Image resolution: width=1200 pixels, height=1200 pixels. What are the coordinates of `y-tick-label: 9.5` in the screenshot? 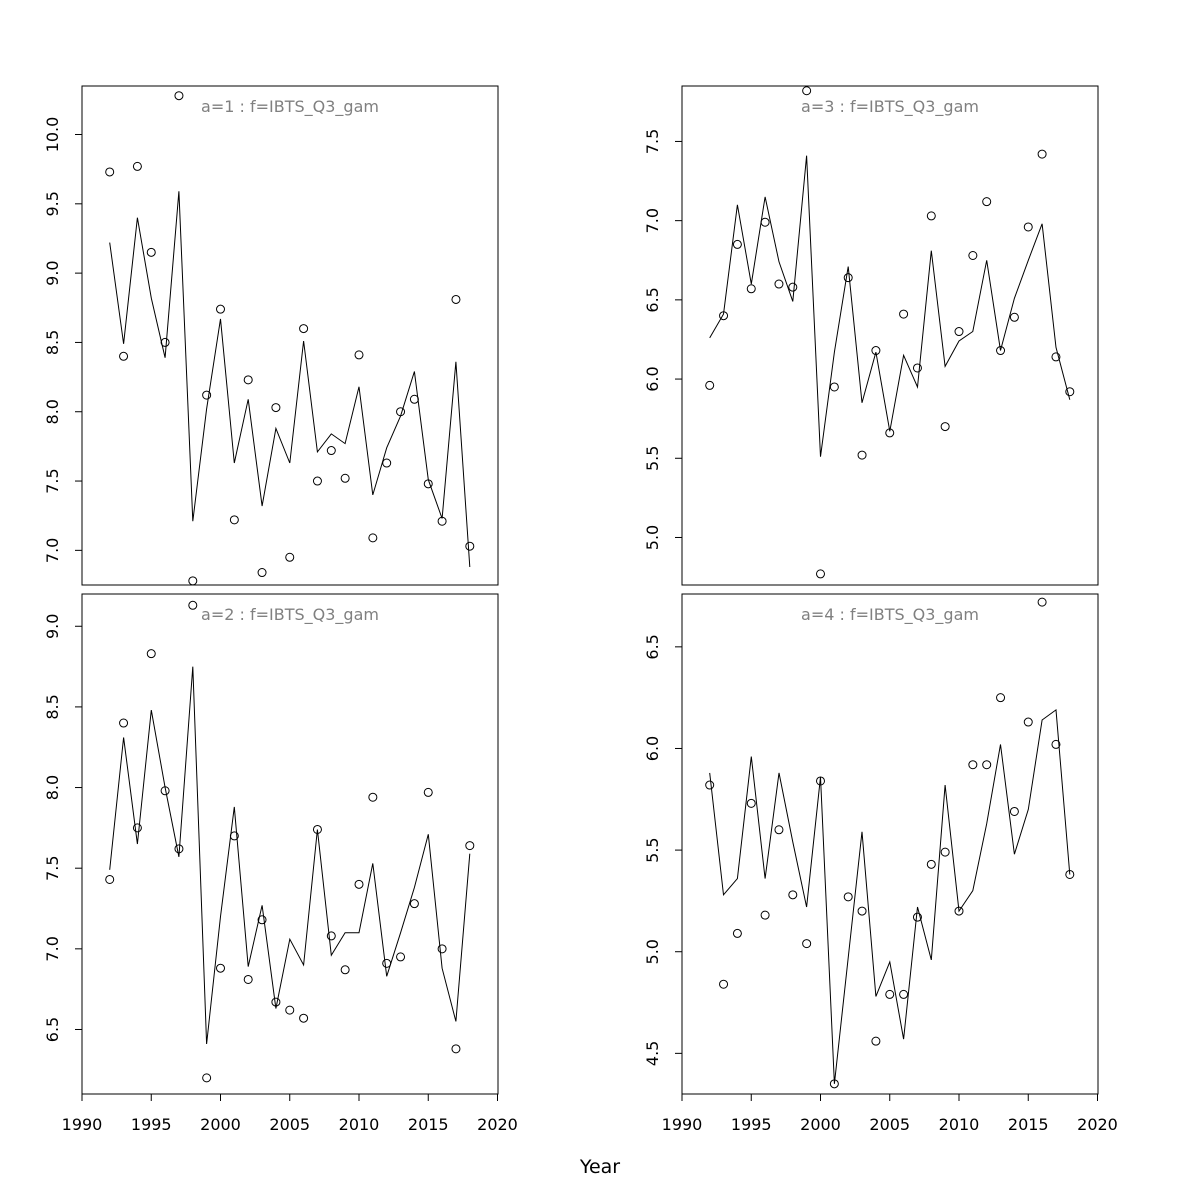 It's located at (52, 203).